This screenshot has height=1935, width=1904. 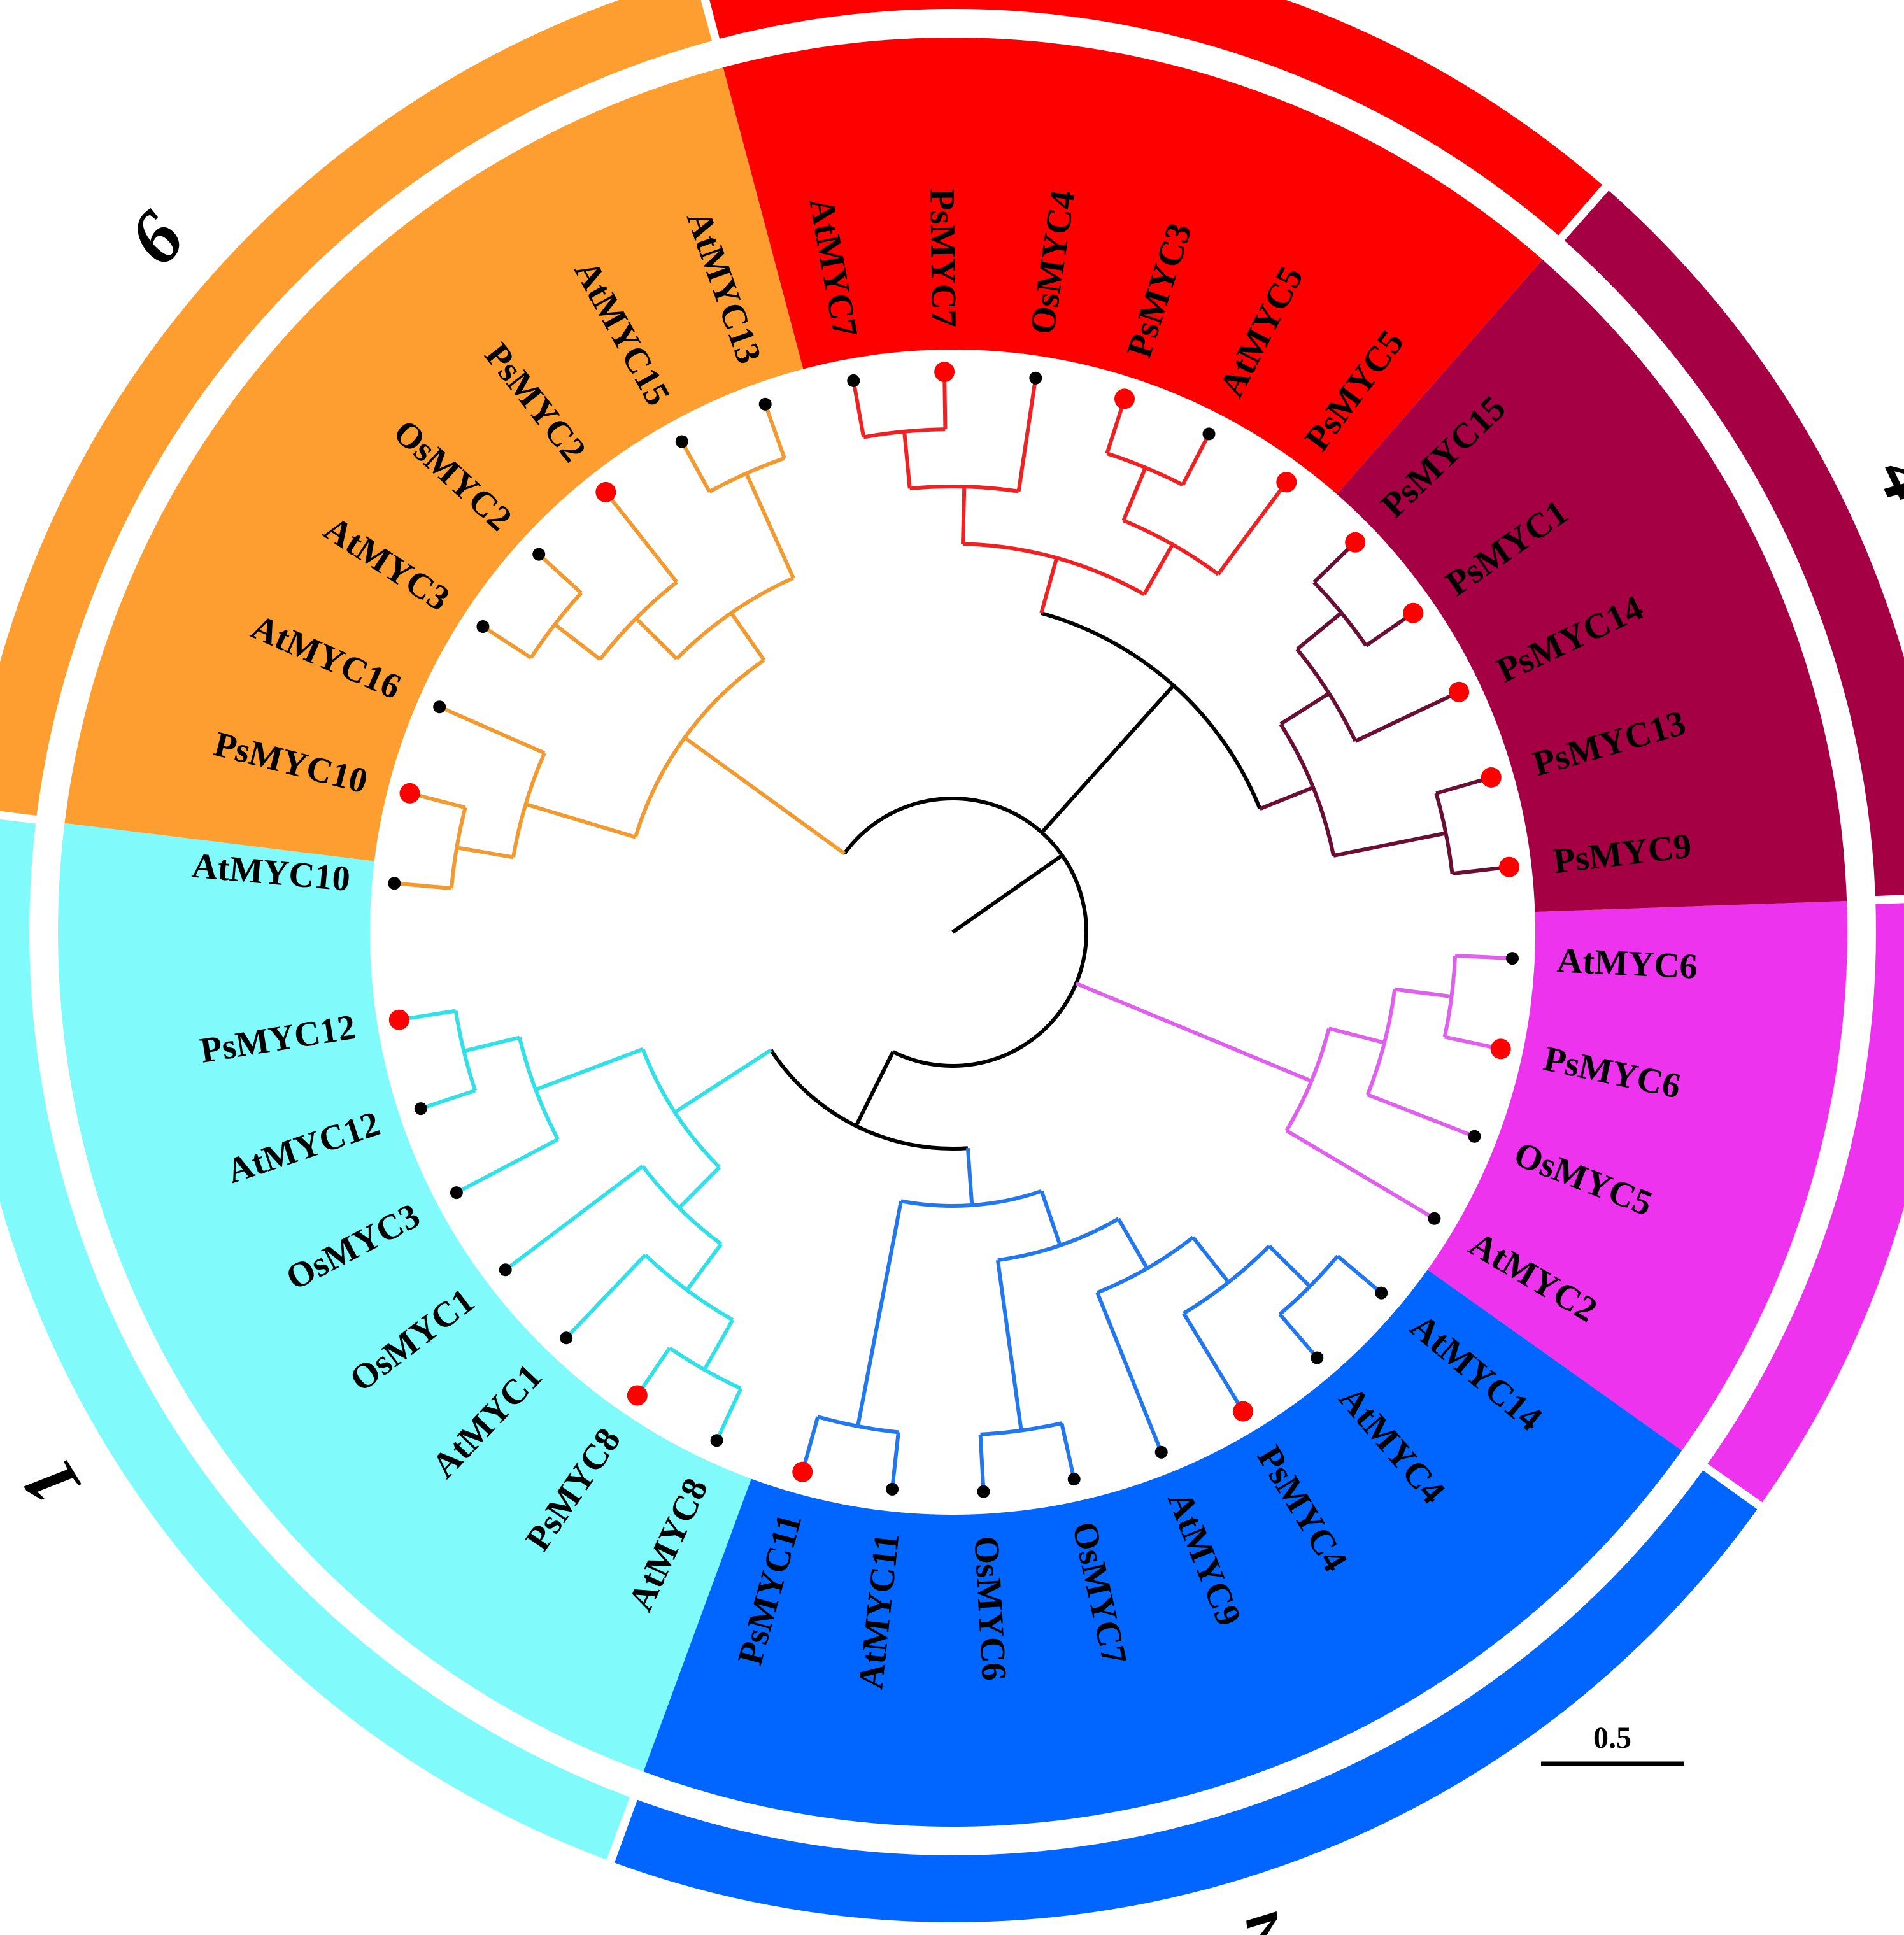 What do you see at coordinates (1381, 1293) in the screenshot?
I see `leaf-marker-atmyc14` at bounding box center [1381, 1293].